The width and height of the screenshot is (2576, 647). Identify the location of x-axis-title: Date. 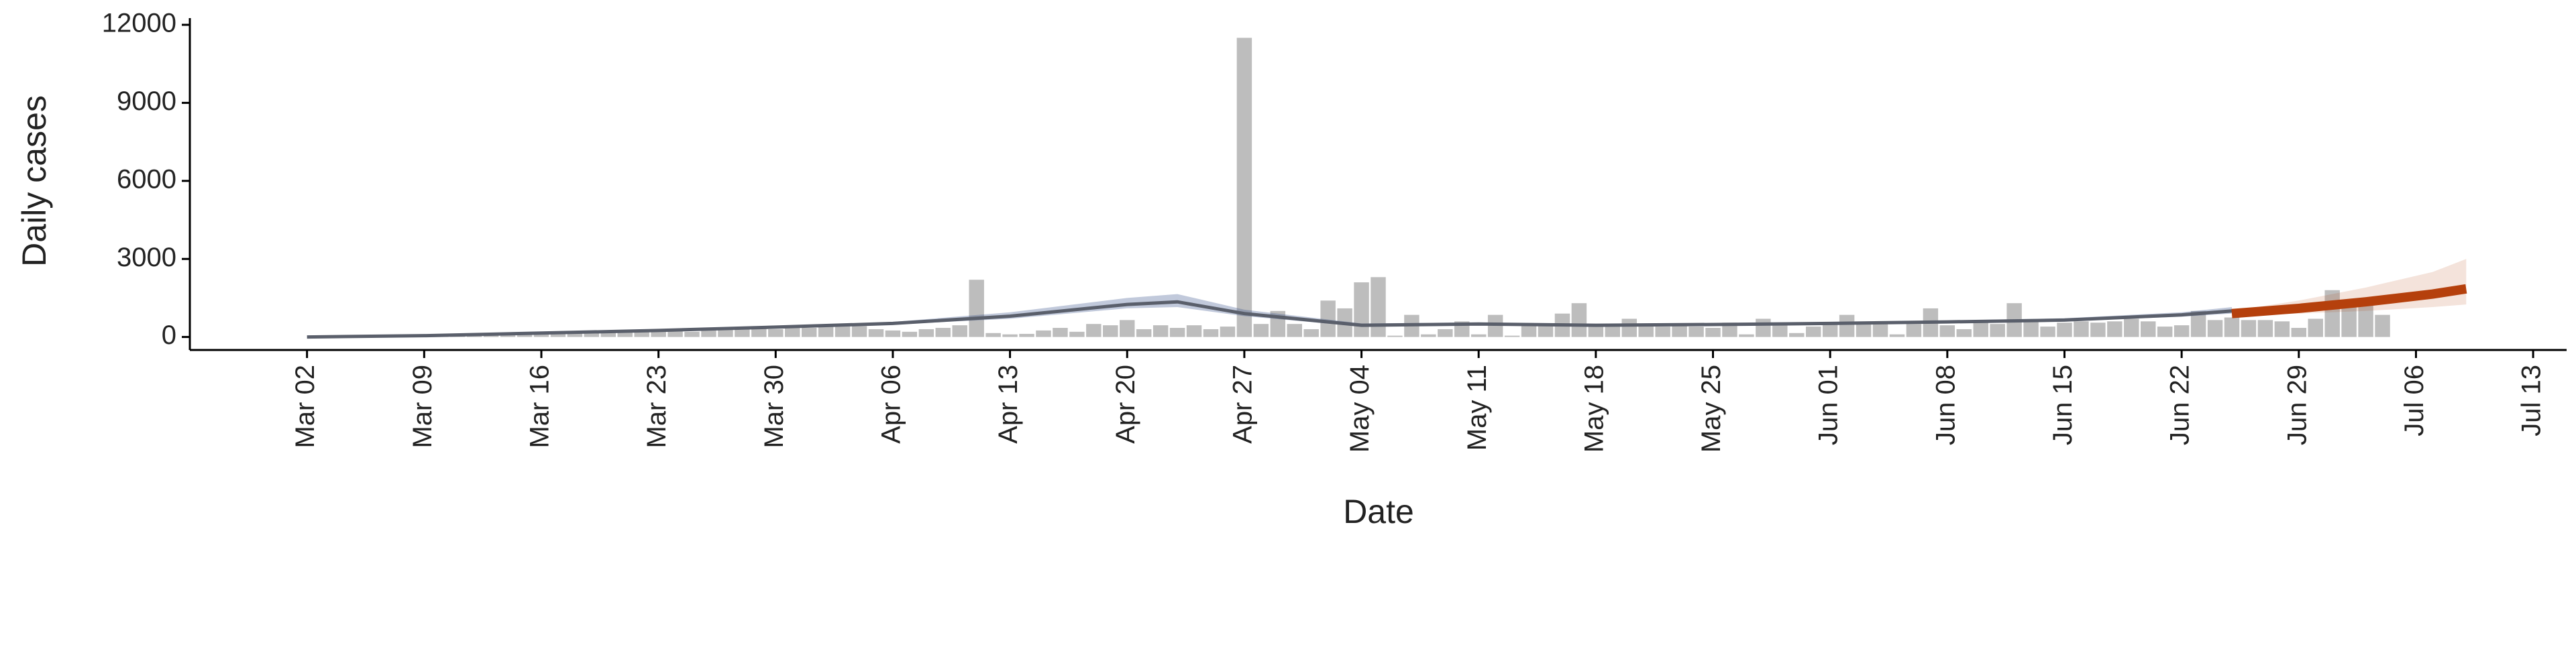
(1378, 512).